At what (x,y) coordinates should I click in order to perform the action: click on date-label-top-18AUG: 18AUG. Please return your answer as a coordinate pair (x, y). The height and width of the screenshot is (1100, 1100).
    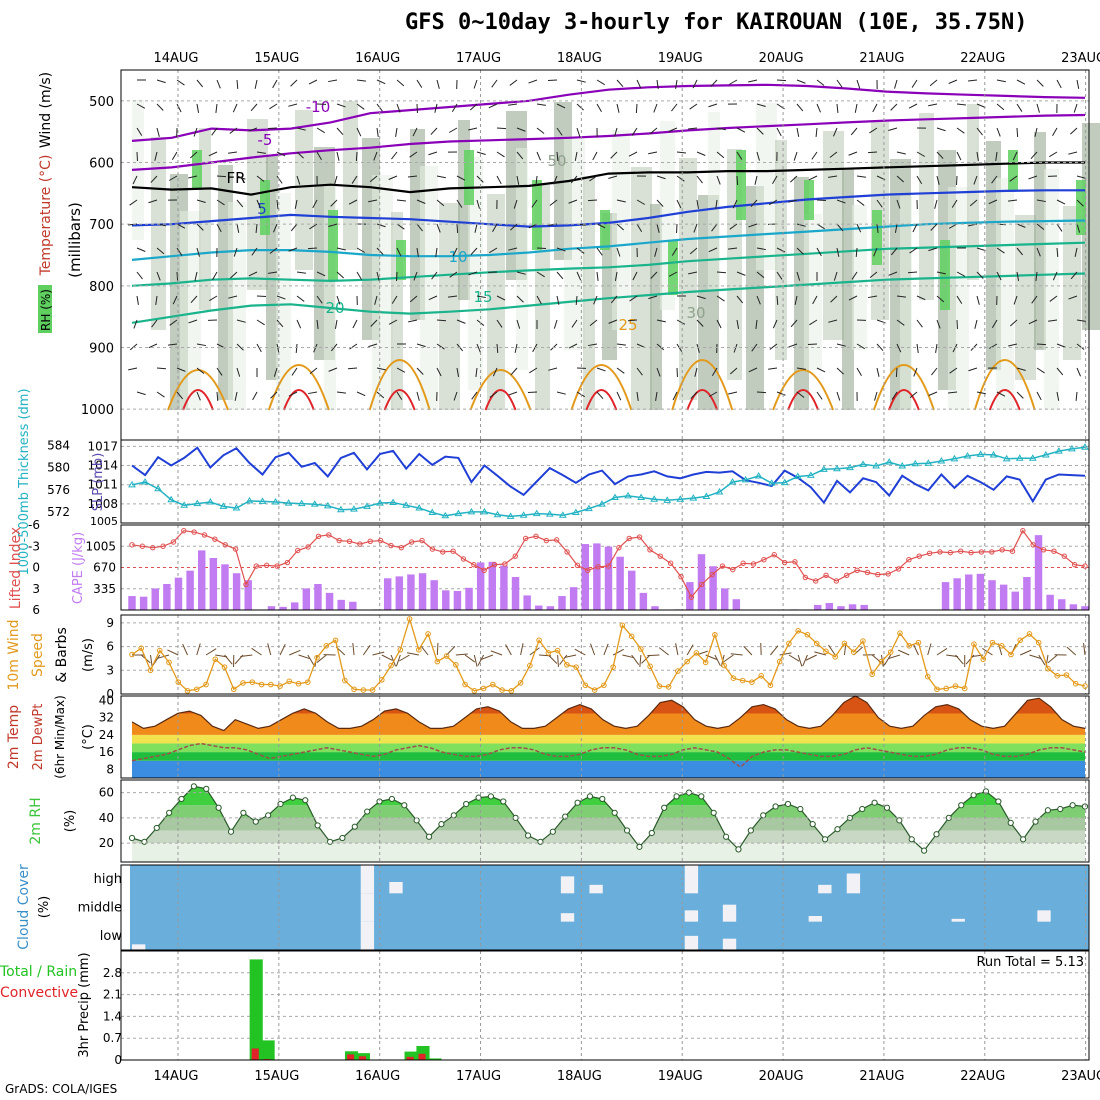
    Looking at the image, I should click on (579, 58).